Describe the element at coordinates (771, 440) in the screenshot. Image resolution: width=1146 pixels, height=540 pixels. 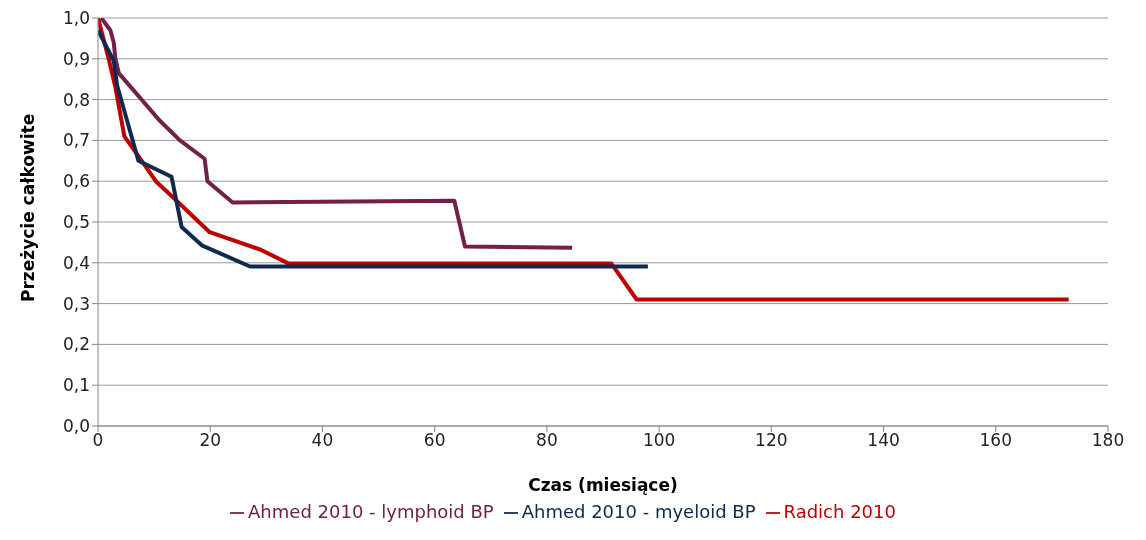
I see `x-tick-label: 120` at that location.